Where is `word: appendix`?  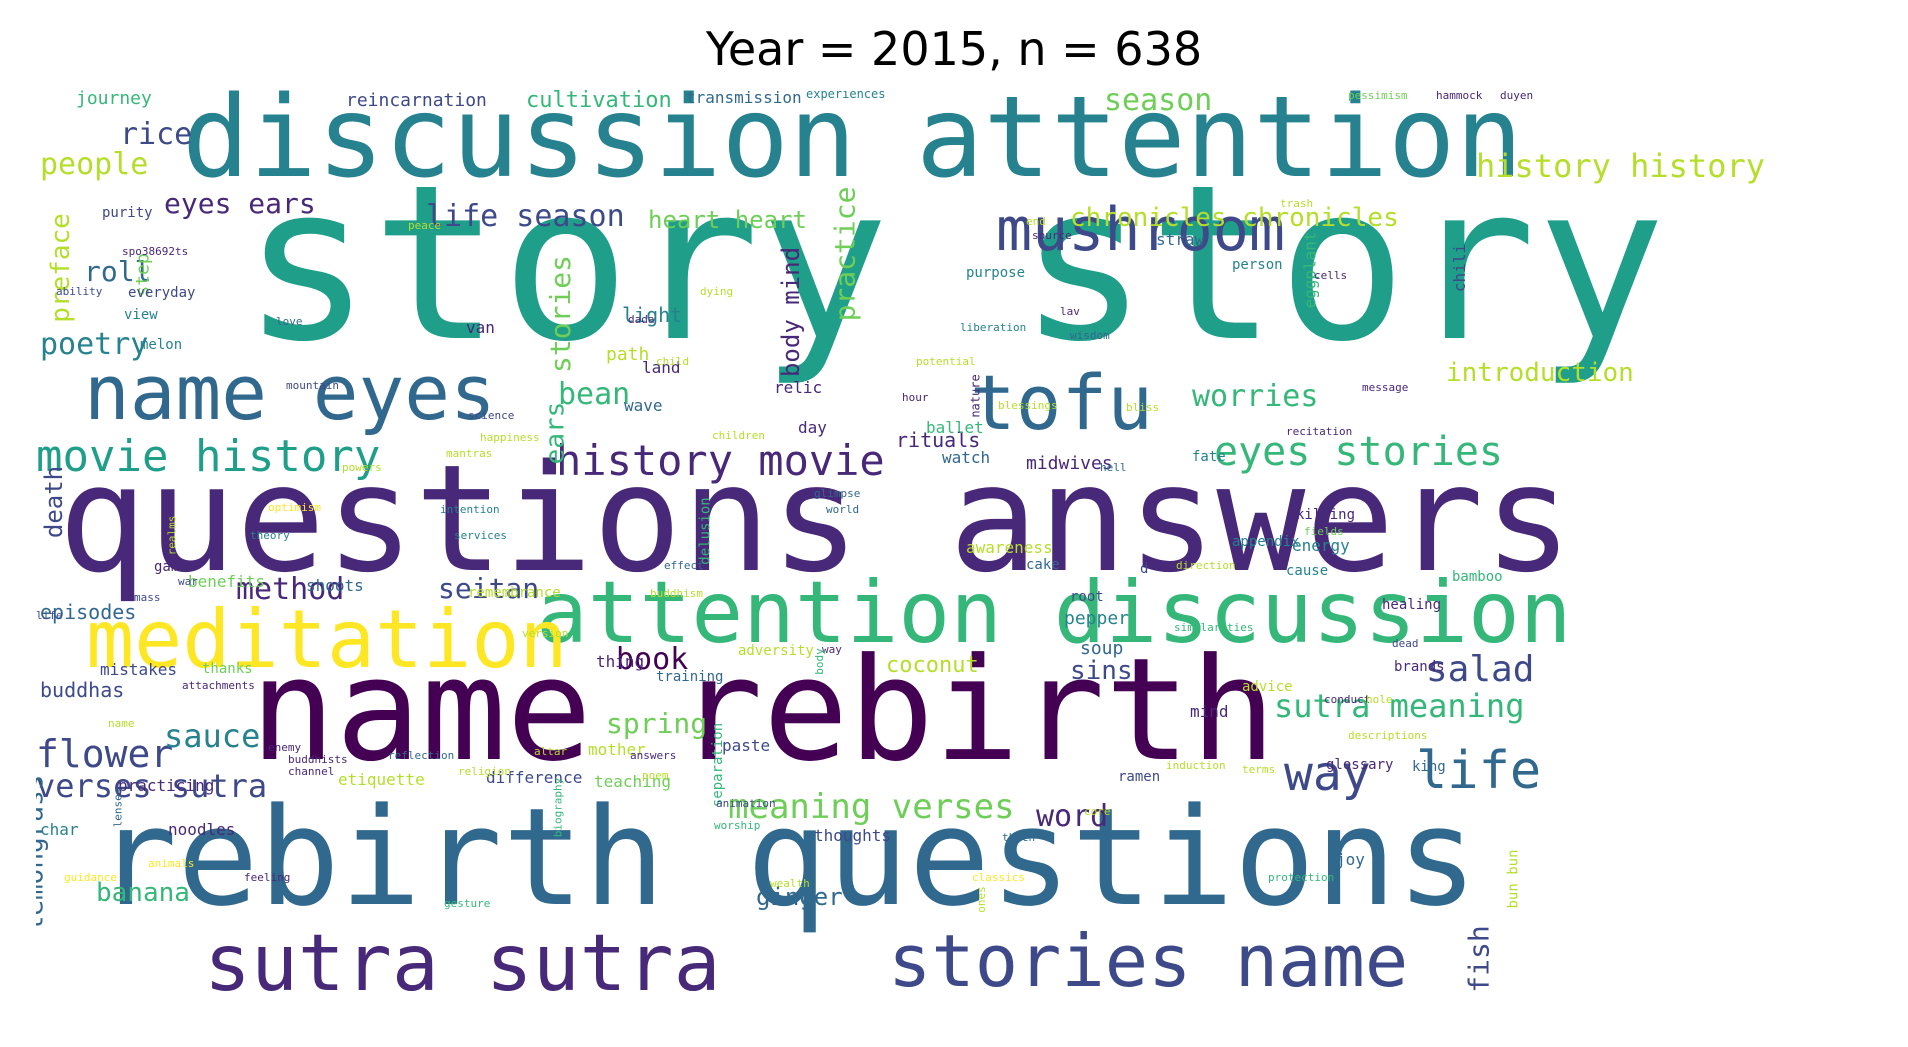
word: appendix is located at coordinates (1266, 542).